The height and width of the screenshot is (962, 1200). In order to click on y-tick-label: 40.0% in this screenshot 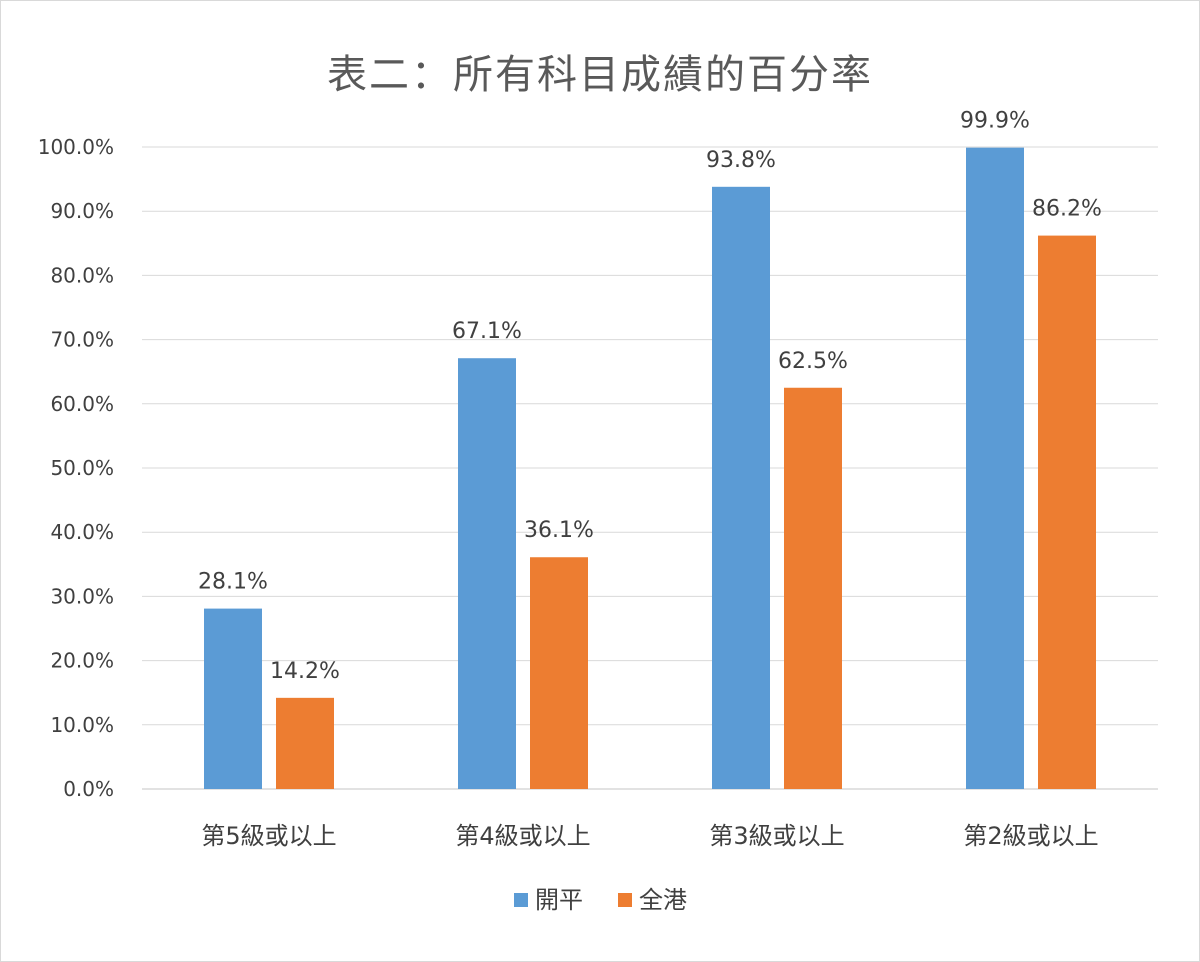, I will do `click(82, 532)`.